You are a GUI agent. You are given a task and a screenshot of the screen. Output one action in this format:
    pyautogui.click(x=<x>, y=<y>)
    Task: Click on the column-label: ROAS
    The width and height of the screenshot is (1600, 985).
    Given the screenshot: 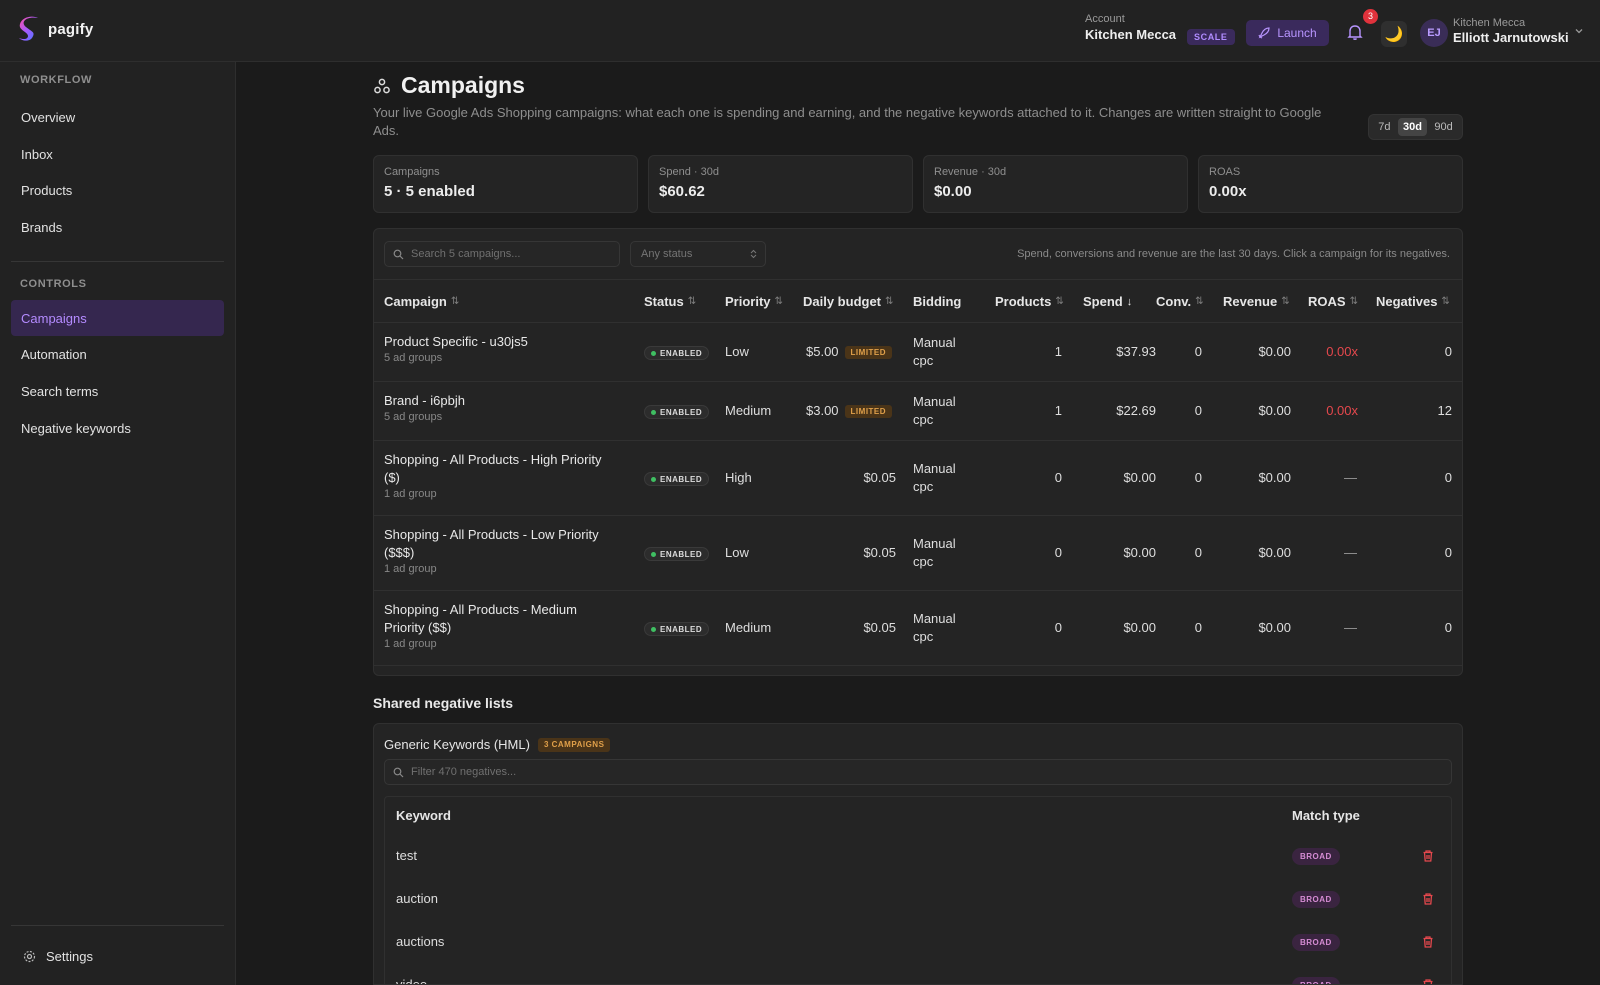 What is the action you would take?
    pyautogui.click(x=1327, y=301)
    